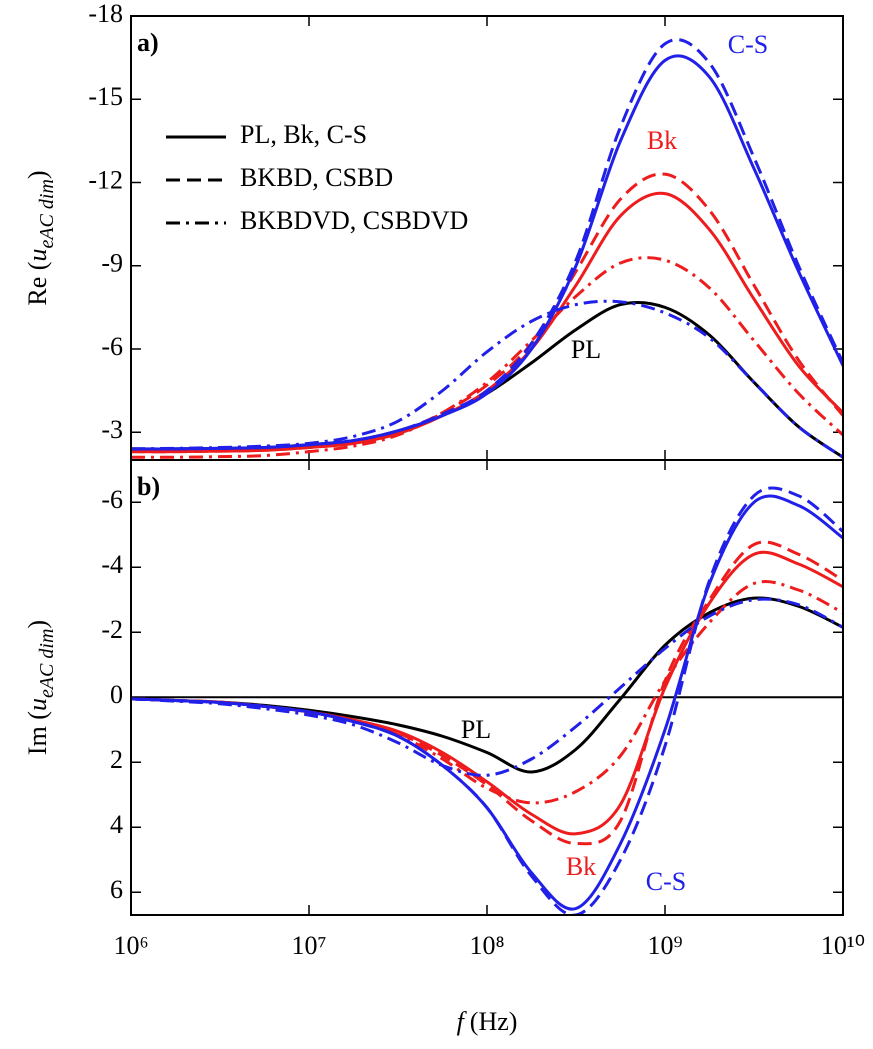 The width and height of the screenshot is (873, 1049). I want to click on legend-label: BKBD, CSBD, so click(316, 177).